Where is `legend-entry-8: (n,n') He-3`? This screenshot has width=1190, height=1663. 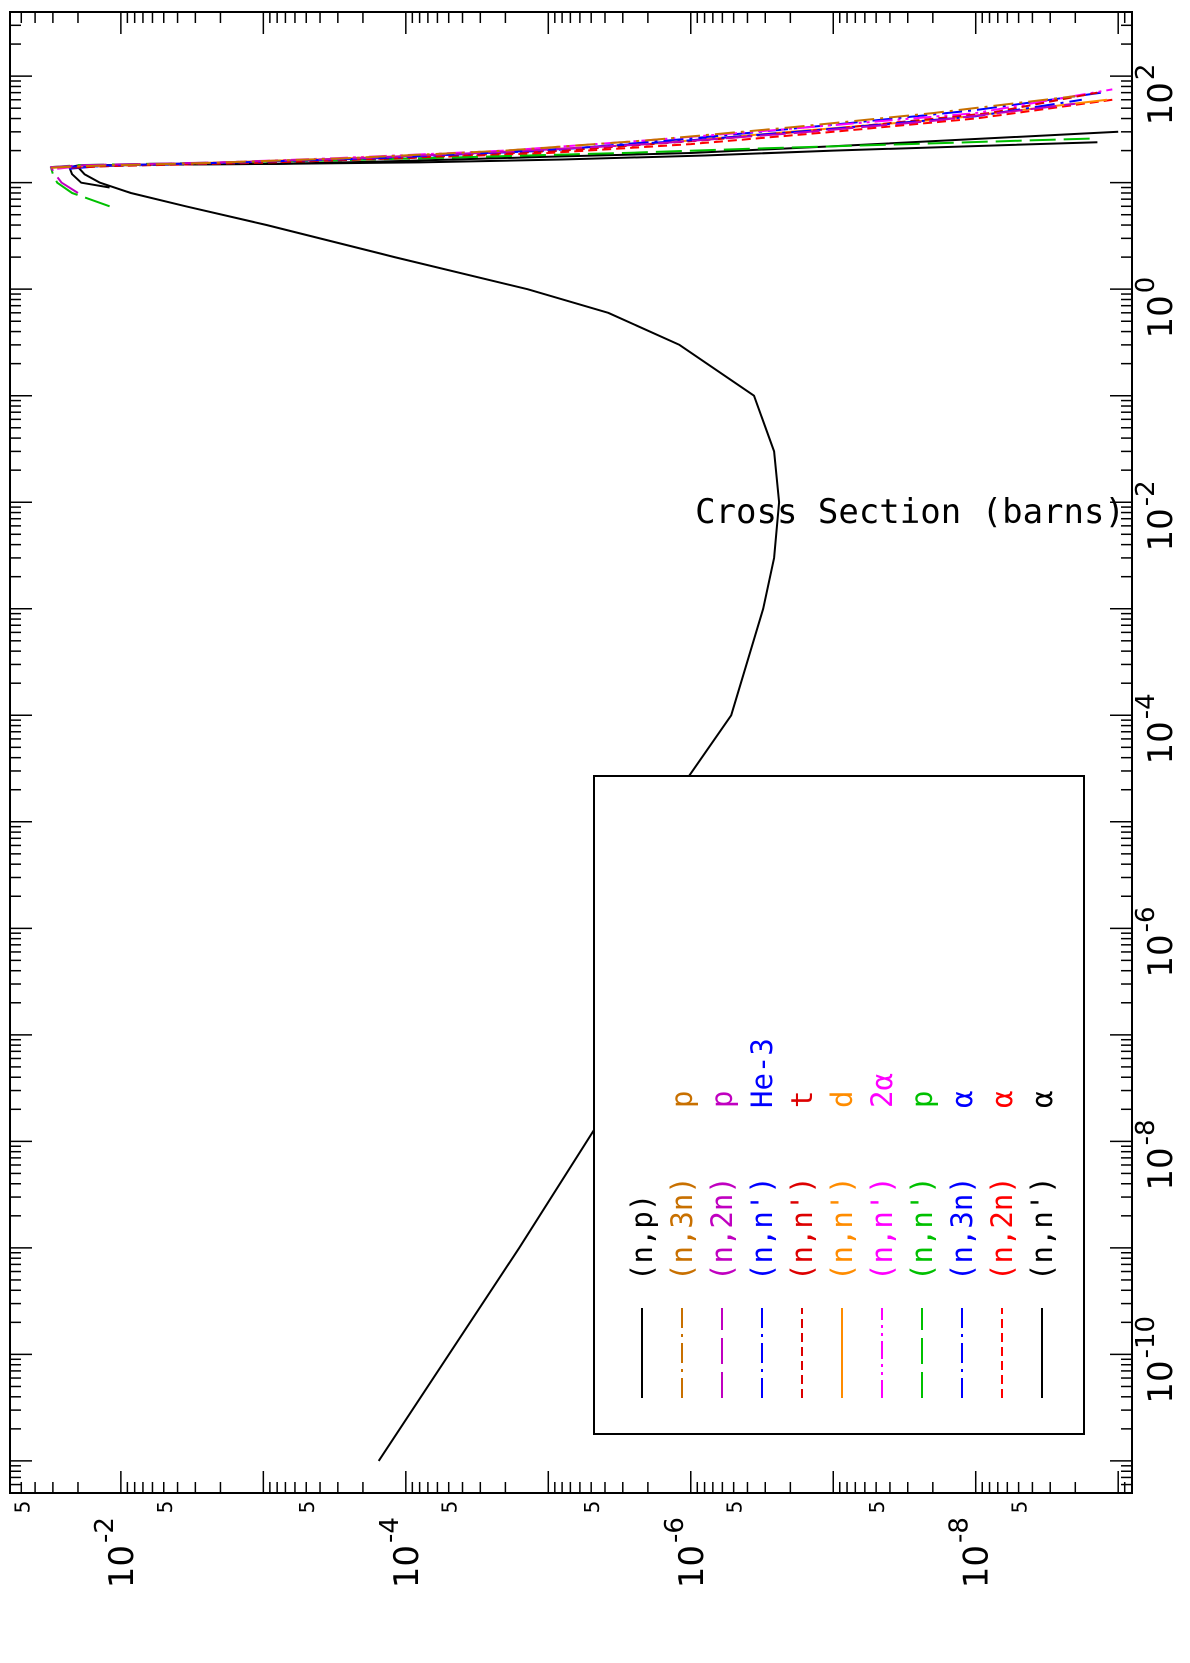
legend-entry-8: (n,n') He-3 is located at coordinates (762, 1218).